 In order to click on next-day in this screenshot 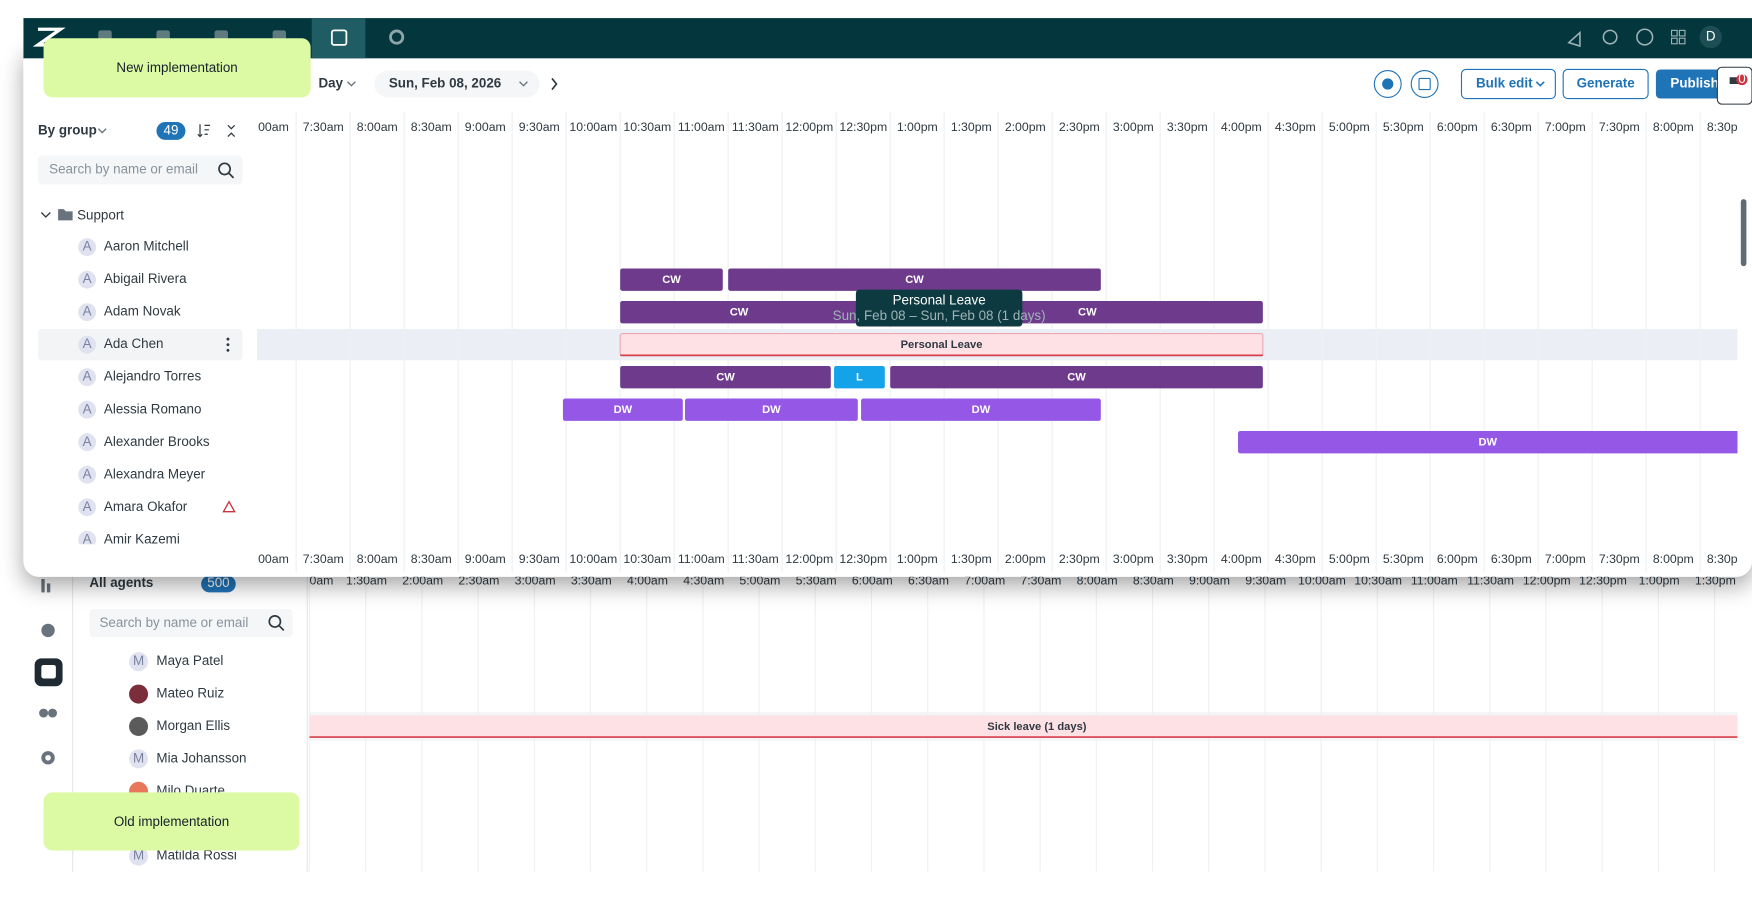, I will do `click(554, 84)`.